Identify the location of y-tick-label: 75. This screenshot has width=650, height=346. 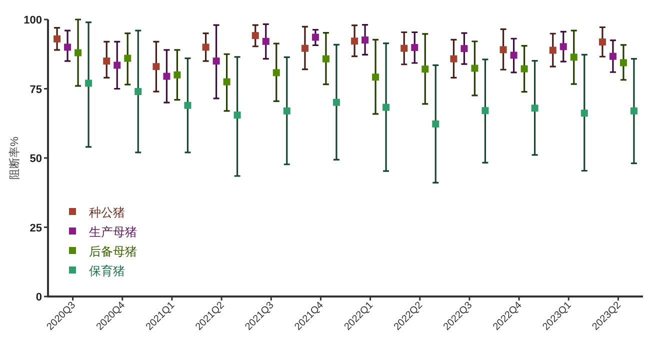
(36, 90).